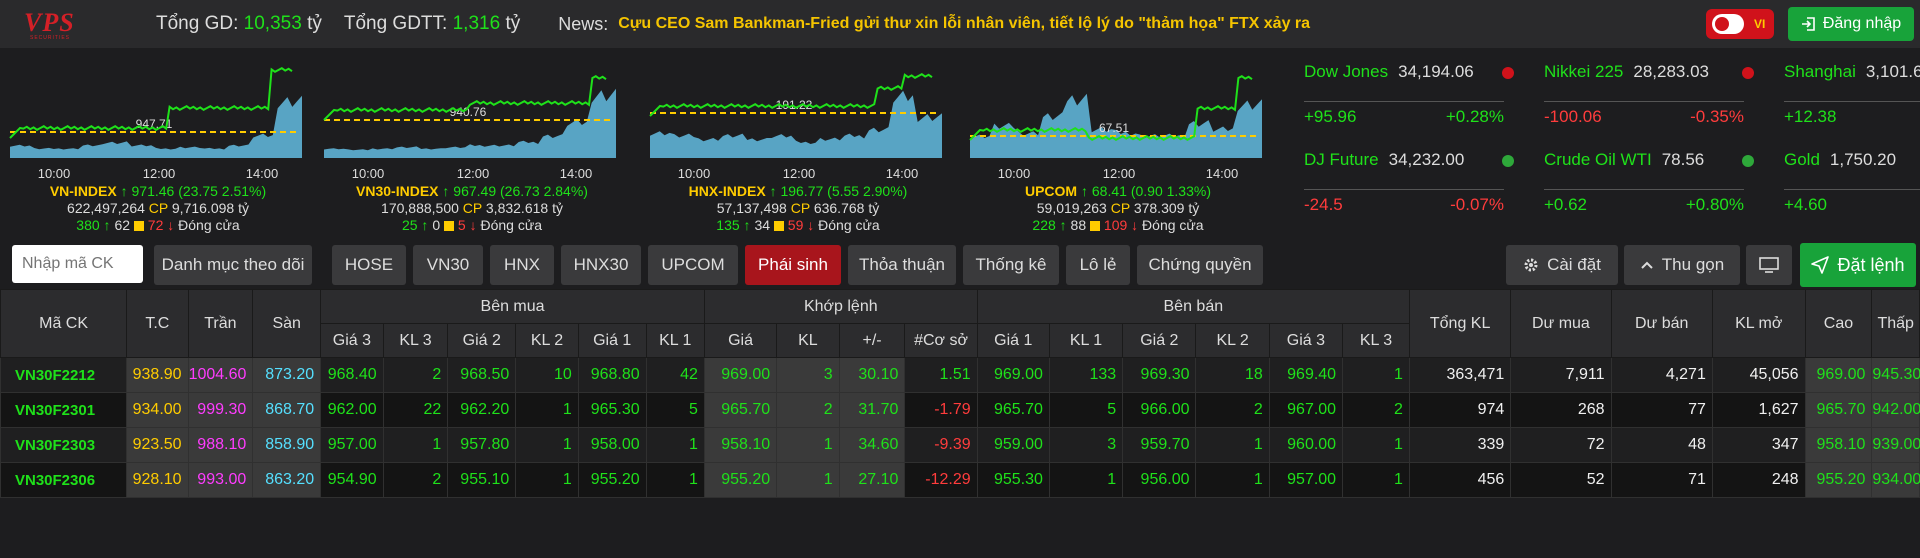  I want to click on col-header-bid-price-3: Giá 3, so click(352, 340).